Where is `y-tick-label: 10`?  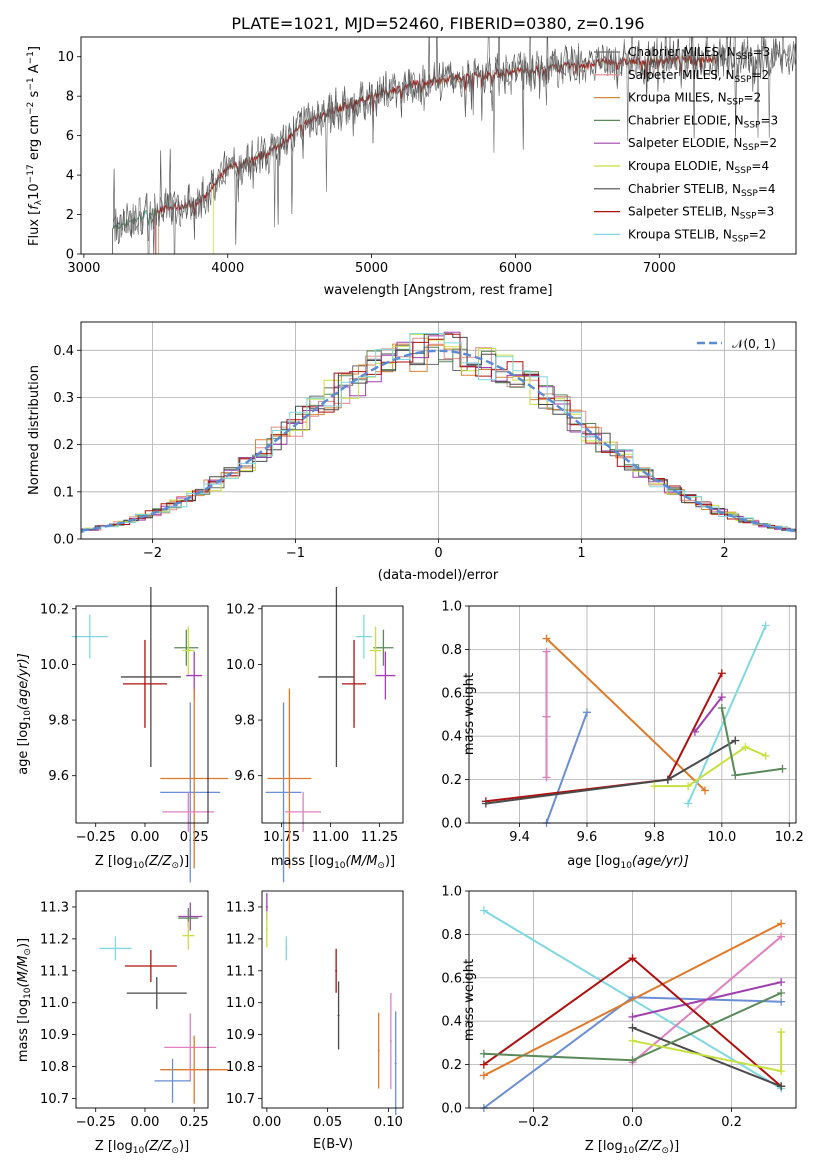
y-tick-label: 10 is located at coordinates (65, 57).